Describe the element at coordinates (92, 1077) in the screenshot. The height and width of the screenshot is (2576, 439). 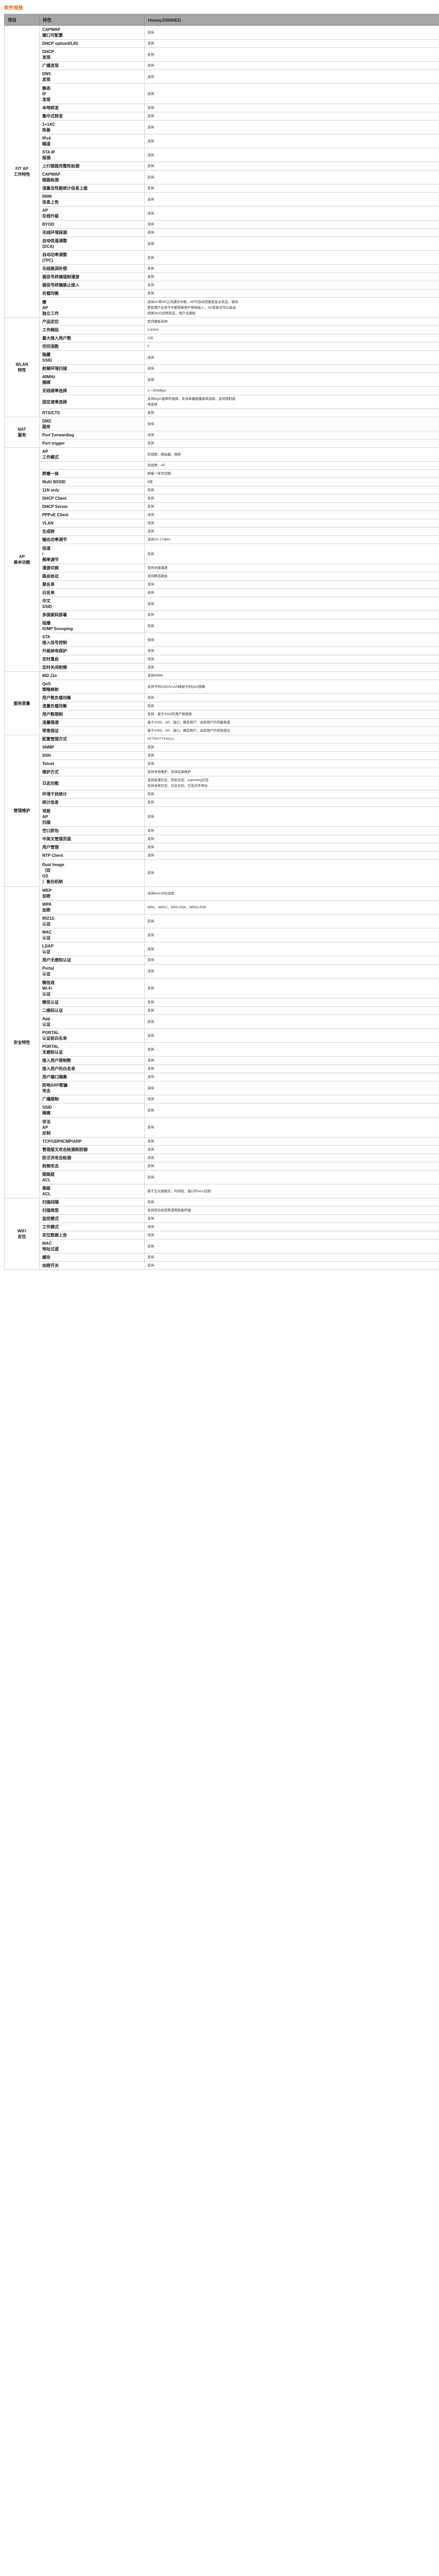
I see `feature-cell: 用户端口隔离` at that location.